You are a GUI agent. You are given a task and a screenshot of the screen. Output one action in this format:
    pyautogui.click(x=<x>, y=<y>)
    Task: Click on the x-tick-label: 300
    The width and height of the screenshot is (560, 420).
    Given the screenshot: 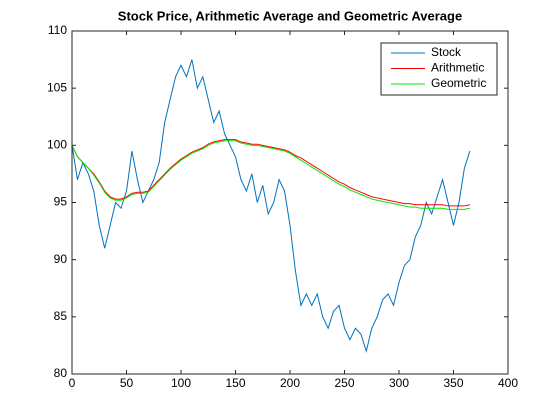 What is the action you would take?
    pyautogui.click(x=399, y=383)
    